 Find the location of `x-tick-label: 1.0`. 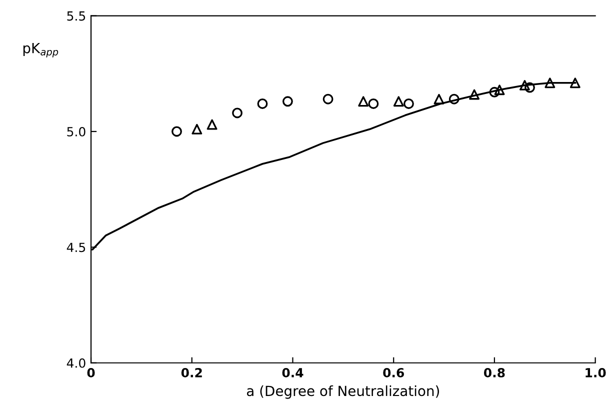

x-tick-label: 1.0 is located at coordinates (596, 373).